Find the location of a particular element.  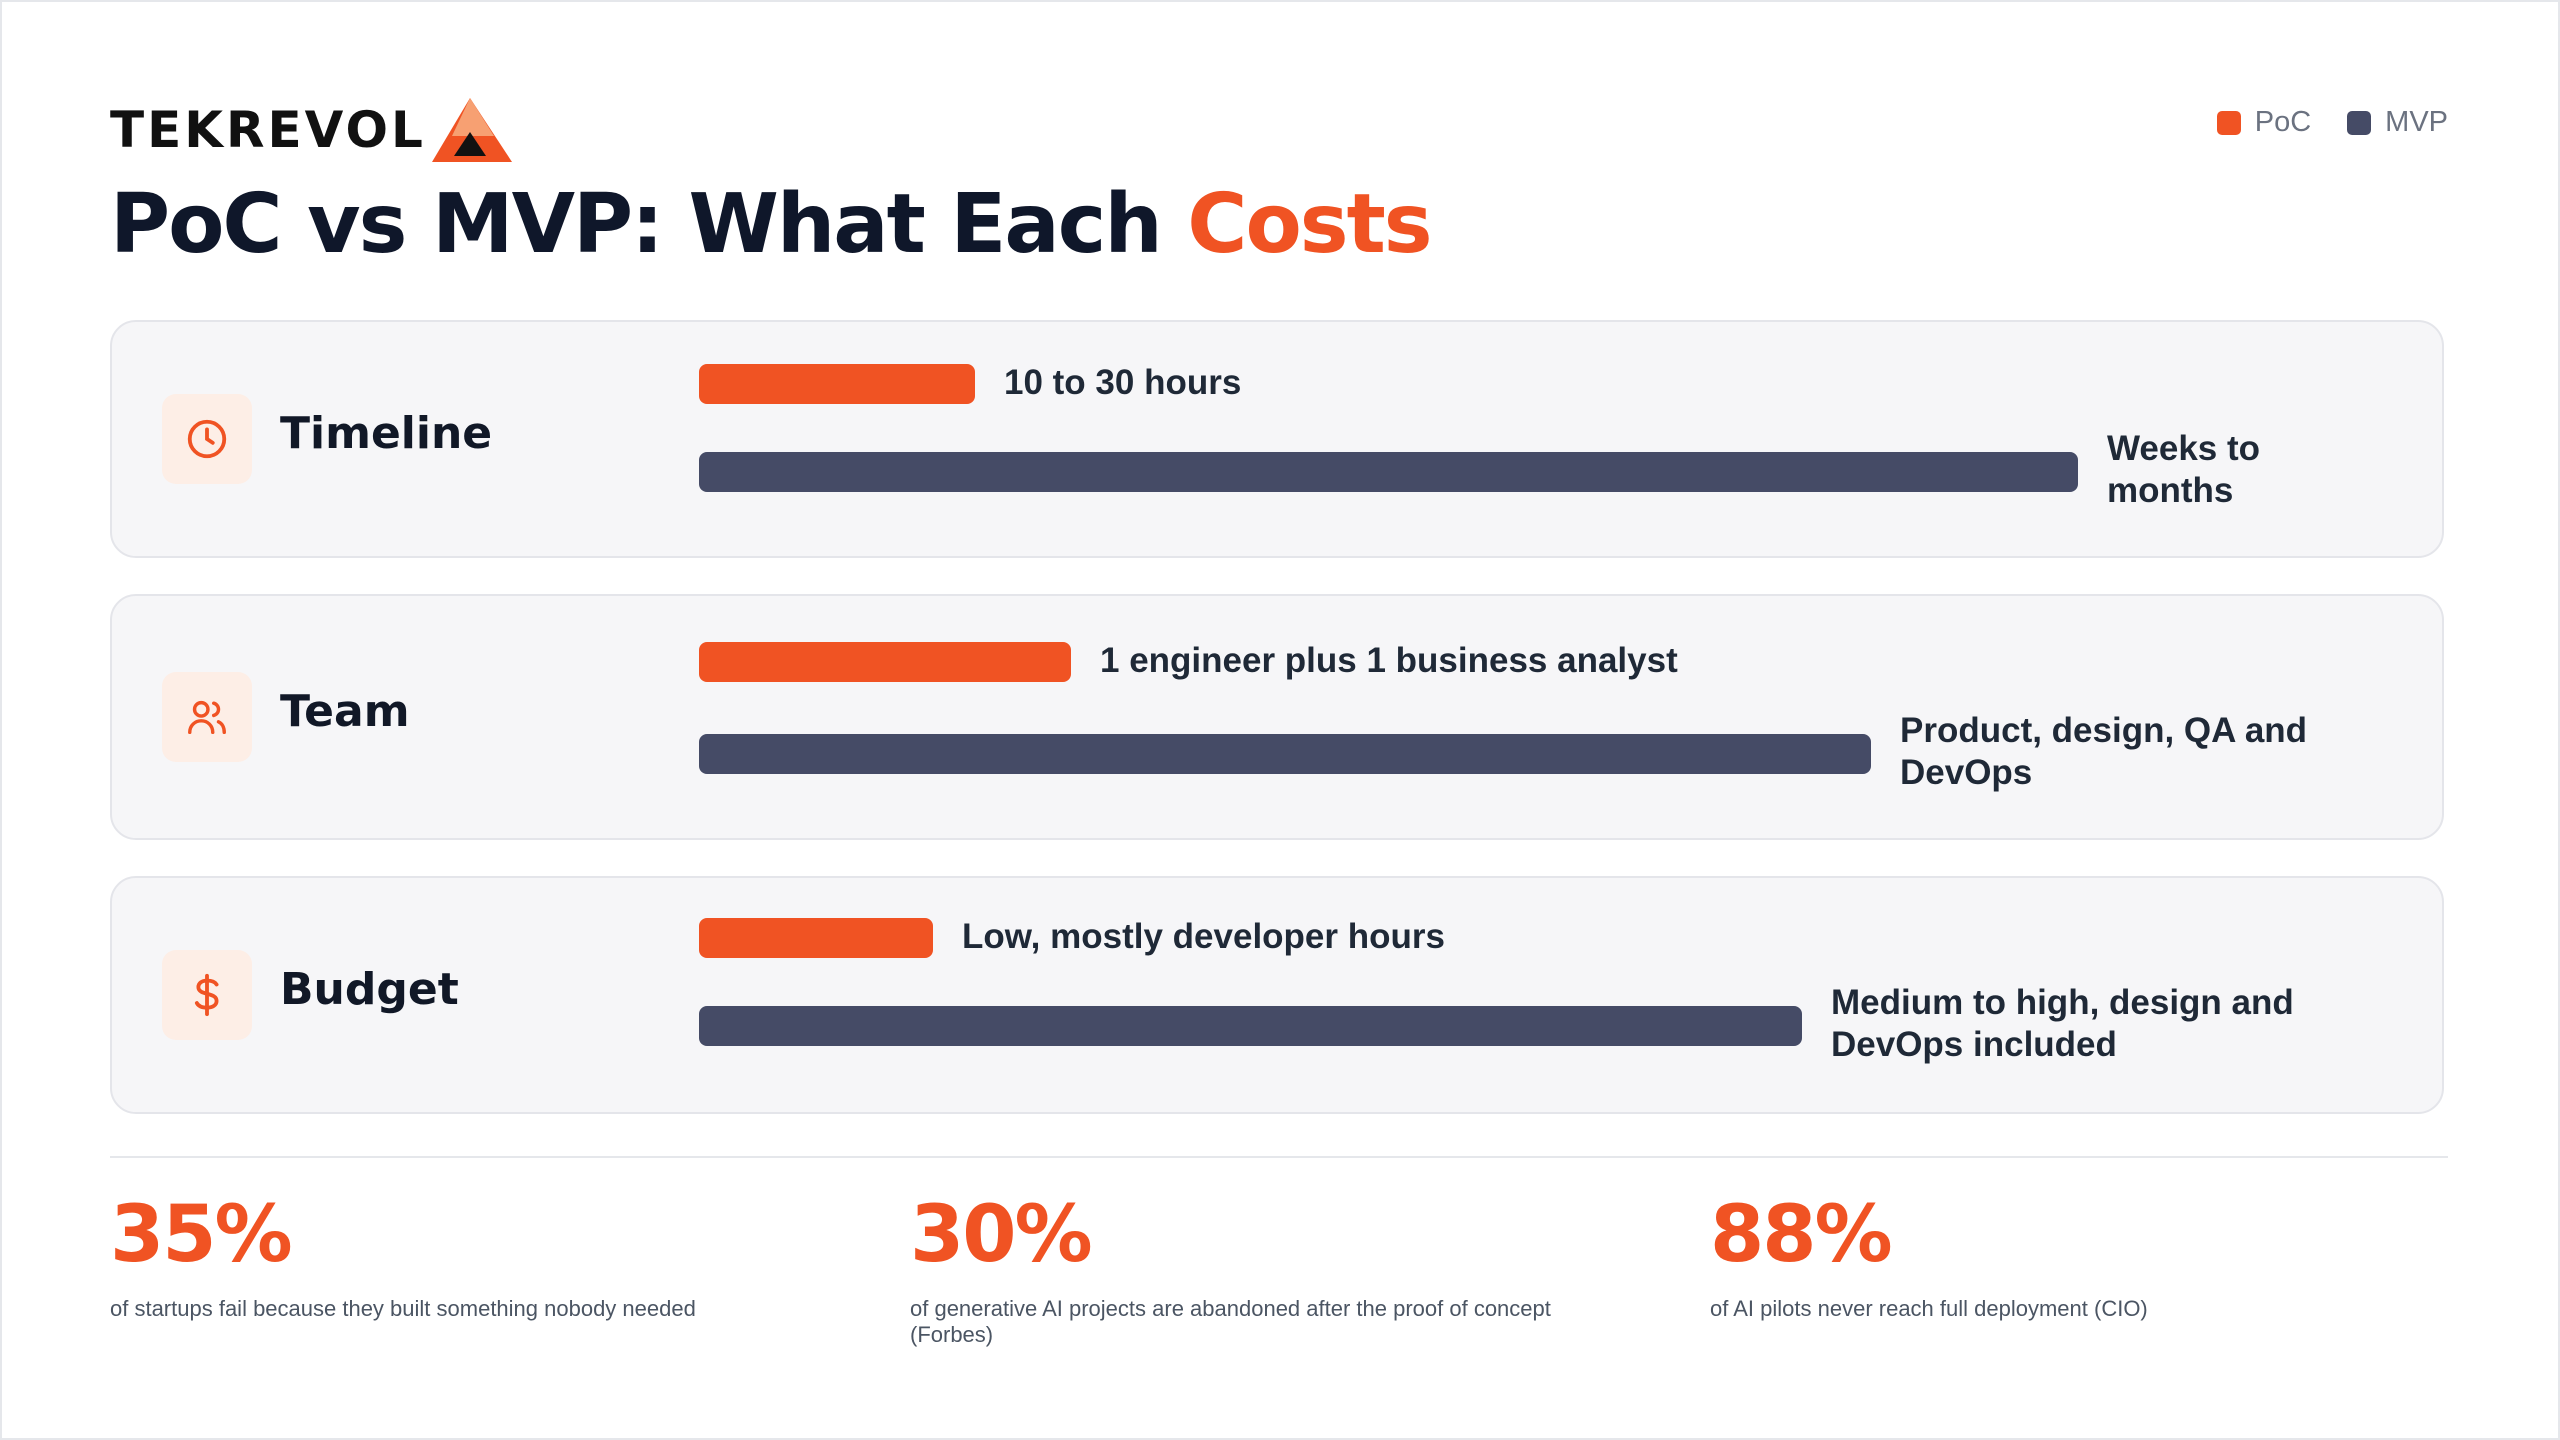

row-label-team: Team is located at coordinates (345, 711).